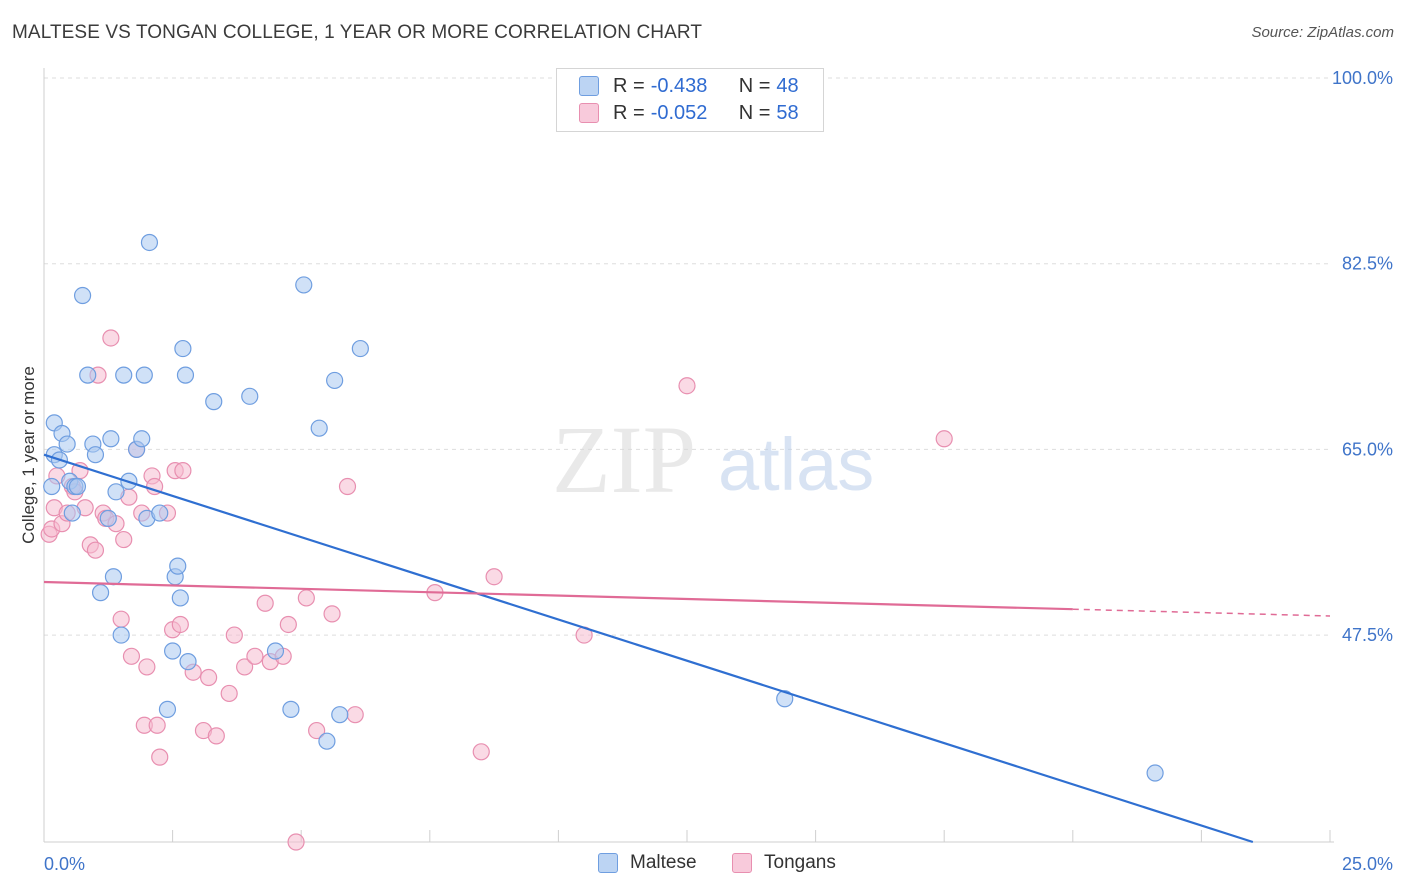 This screenshot has height=892, width=1406. What do you see at coordinates (1367, 635) in the screenshot?
I see `y-tick-label: 47.5%` at bounding box center [1367, 635].